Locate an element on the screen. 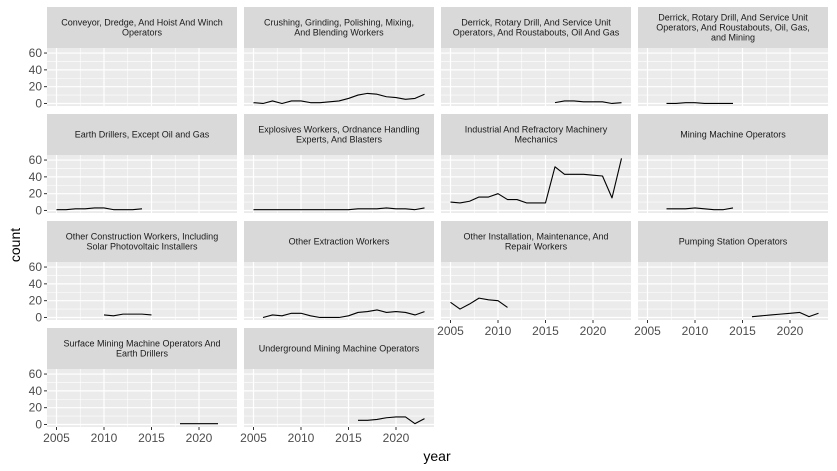 The height and width of the screenshot is (471, 837). facet-title-line: Conveyor, Dredge, And Hoist And Winch is located at coordinates (142, 23).